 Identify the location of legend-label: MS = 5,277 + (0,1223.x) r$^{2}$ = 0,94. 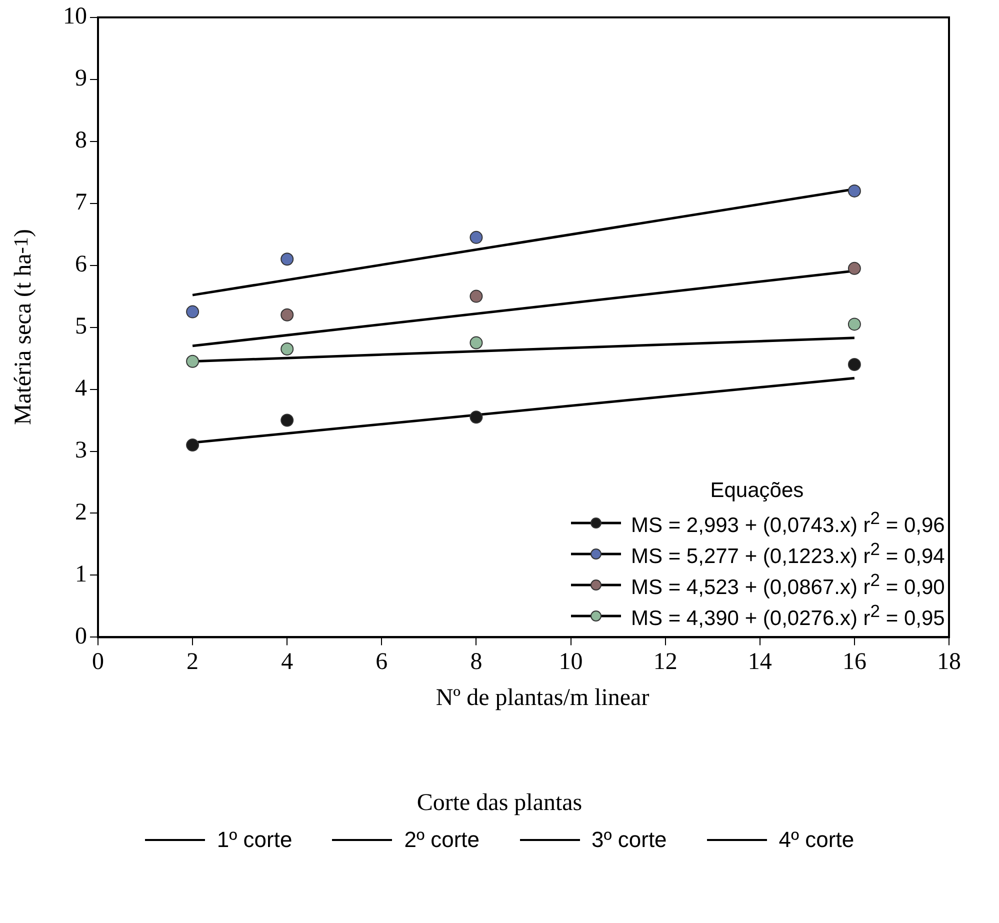
(788, 553).